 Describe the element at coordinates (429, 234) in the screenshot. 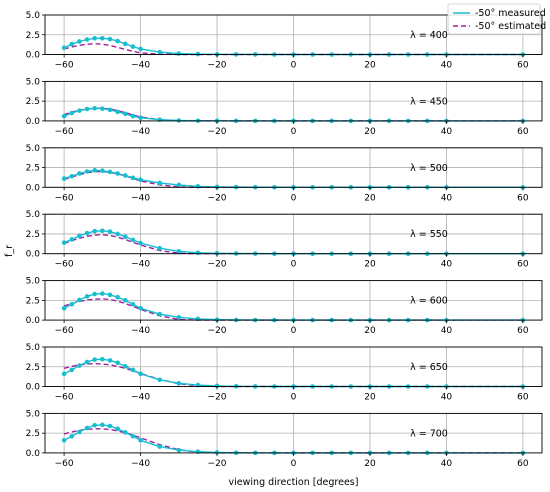

I see `wavelength-annotation: λ = 550` at that location.